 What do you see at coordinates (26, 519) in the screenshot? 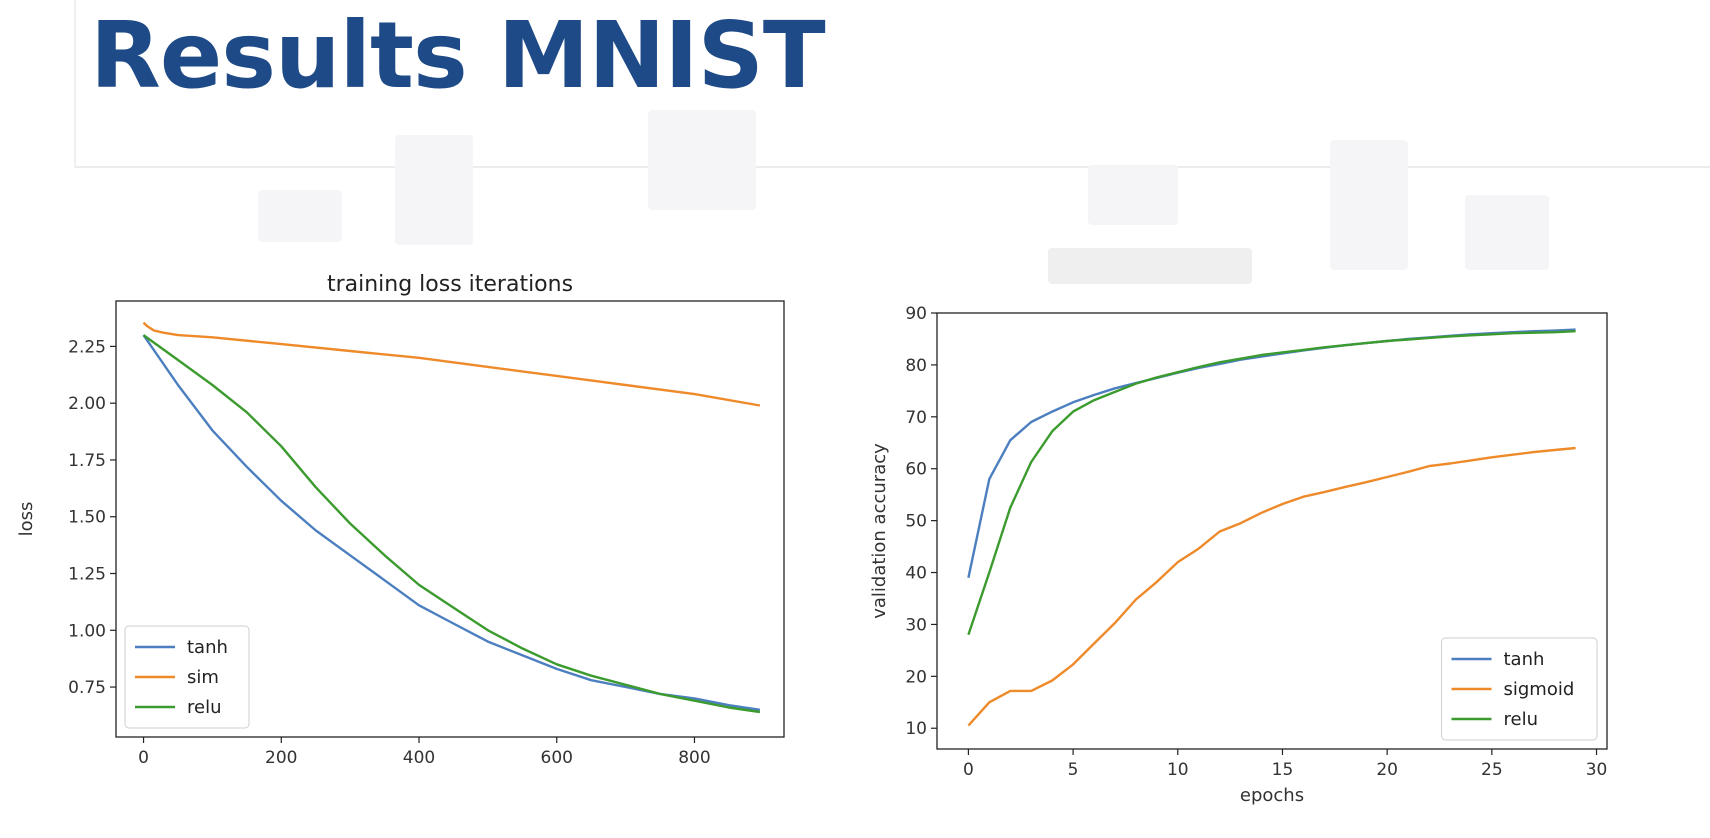
I see `y-axis-label: loss` at bounding box center [26, 519].